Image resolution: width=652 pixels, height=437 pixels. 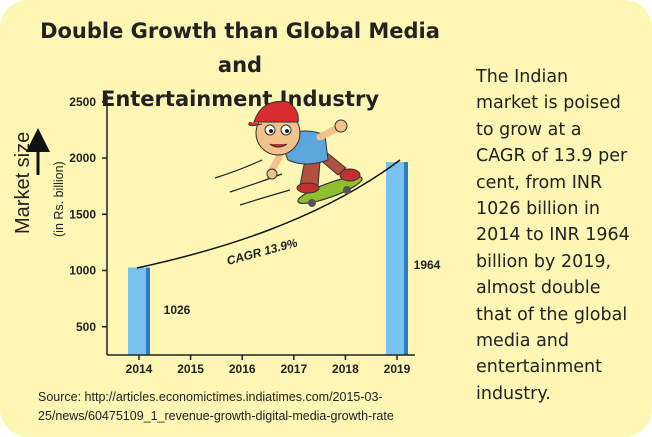 What do you see at coordinates (538, 288) in the screenshot?
I see `description-line: almost double` at bounding box center [538, 288].